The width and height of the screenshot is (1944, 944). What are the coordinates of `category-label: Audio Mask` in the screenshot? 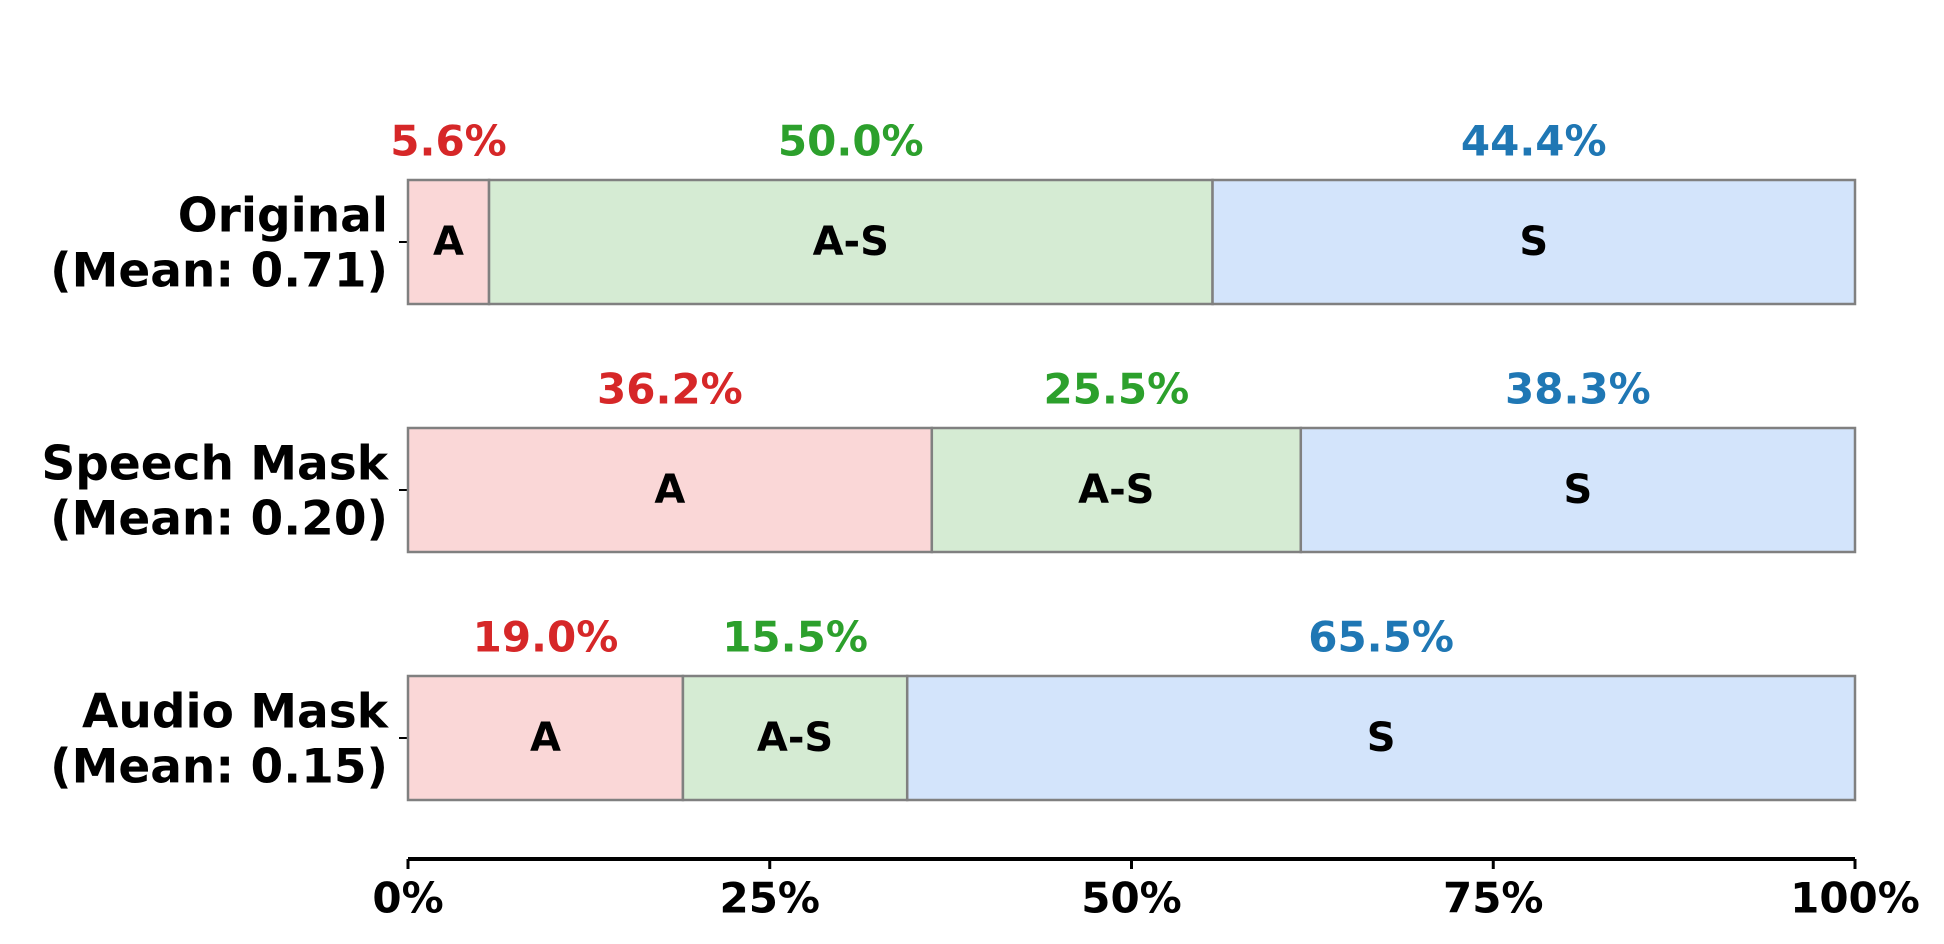 It's located at (236, 712).